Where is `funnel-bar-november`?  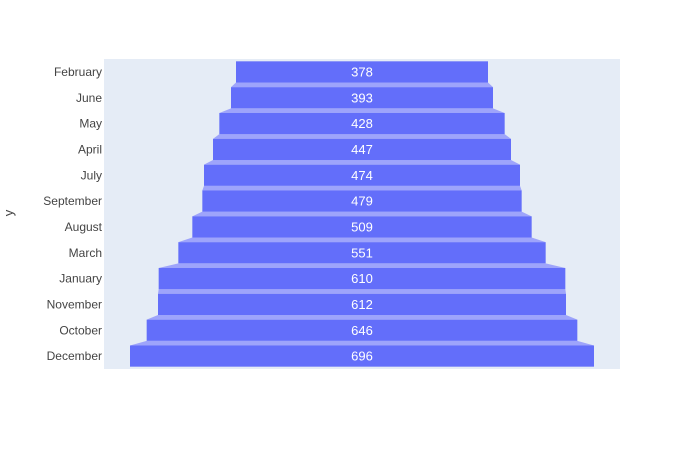 funnel-bar-november is located at coordinates (362, 304).